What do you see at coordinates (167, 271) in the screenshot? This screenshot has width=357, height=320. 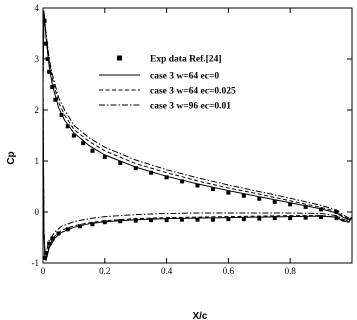 I see `x-tick-label: 0.4` at bounding box center [167, 271].